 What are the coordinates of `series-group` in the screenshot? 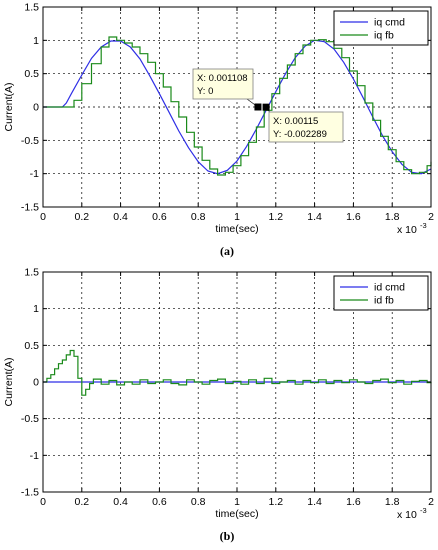 It's located at (237, 372).